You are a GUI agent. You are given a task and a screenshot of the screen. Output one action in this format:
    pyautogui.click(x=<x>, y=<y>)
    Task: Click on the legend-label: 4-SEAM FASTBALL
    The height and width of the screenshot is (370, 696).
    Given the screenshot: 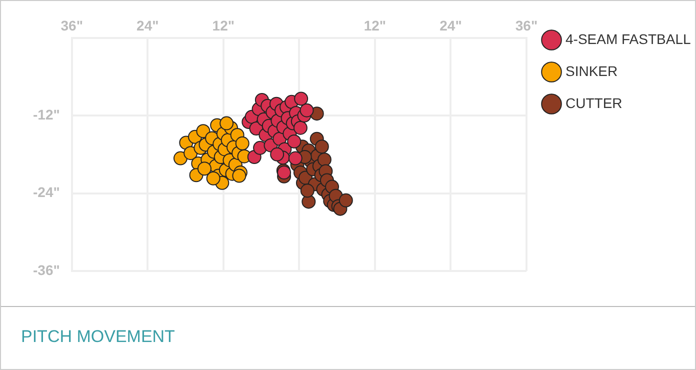 What is the action you would take?
    pyautogui.click(x=628, y=38)
    